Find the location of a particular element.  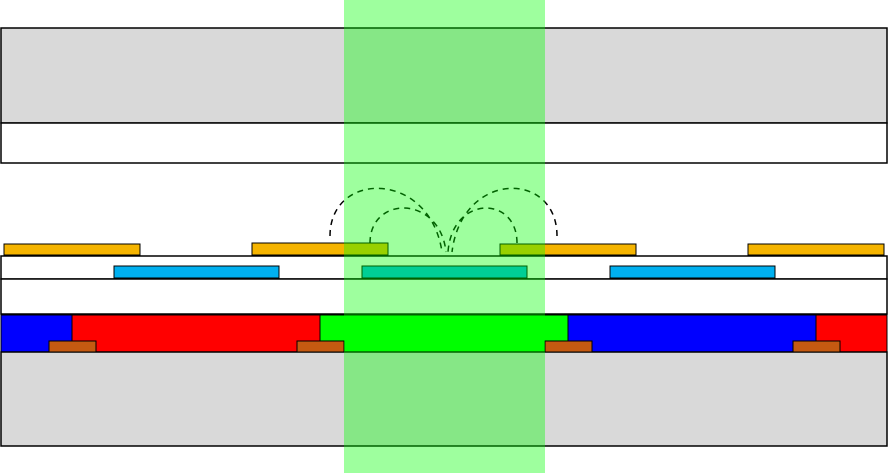

lower-insulating-layer is located at coordinates (444, 296).